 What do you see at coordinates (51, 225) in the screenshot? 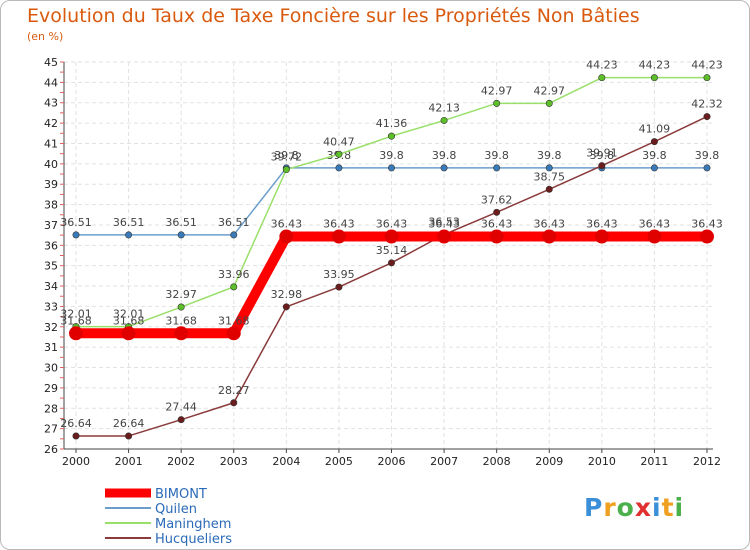
I see `y-tick-label: 37` at bounding box center [51, 225].